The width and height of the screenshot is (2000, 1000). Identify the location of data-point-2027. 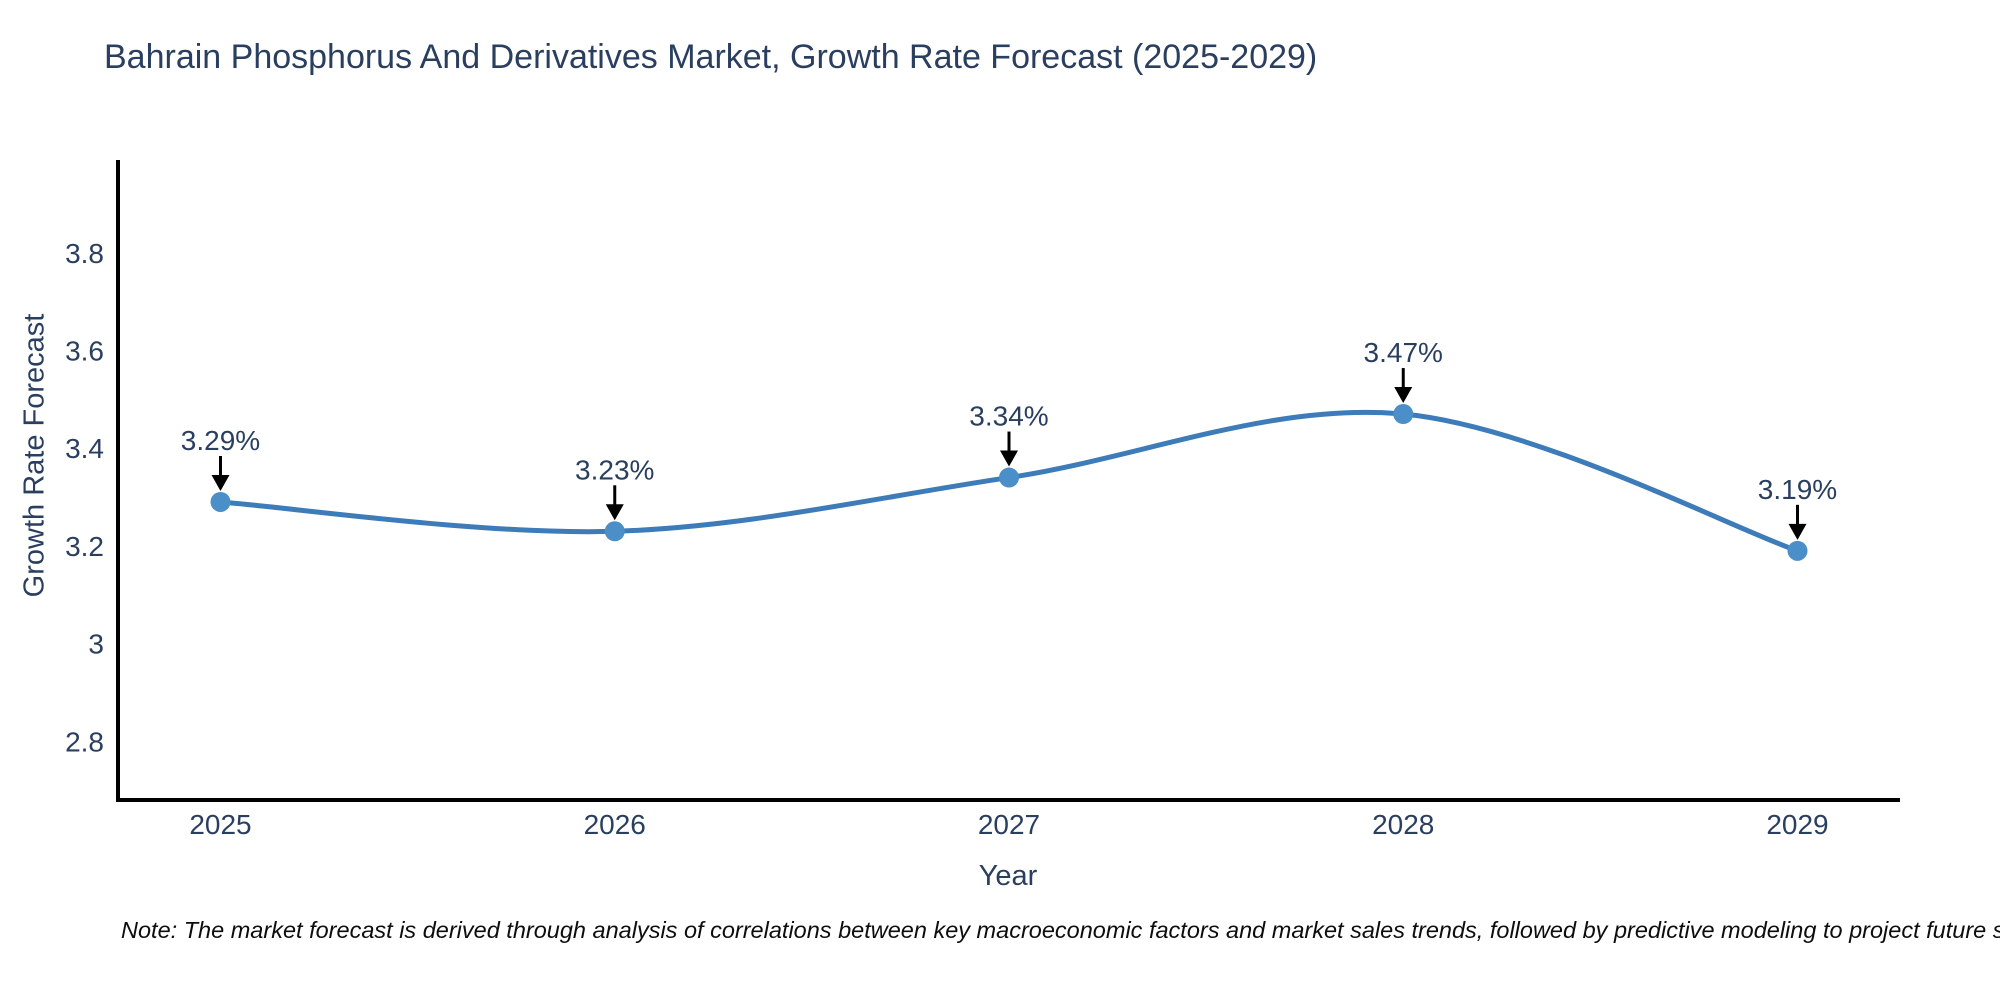
(1009, 477).